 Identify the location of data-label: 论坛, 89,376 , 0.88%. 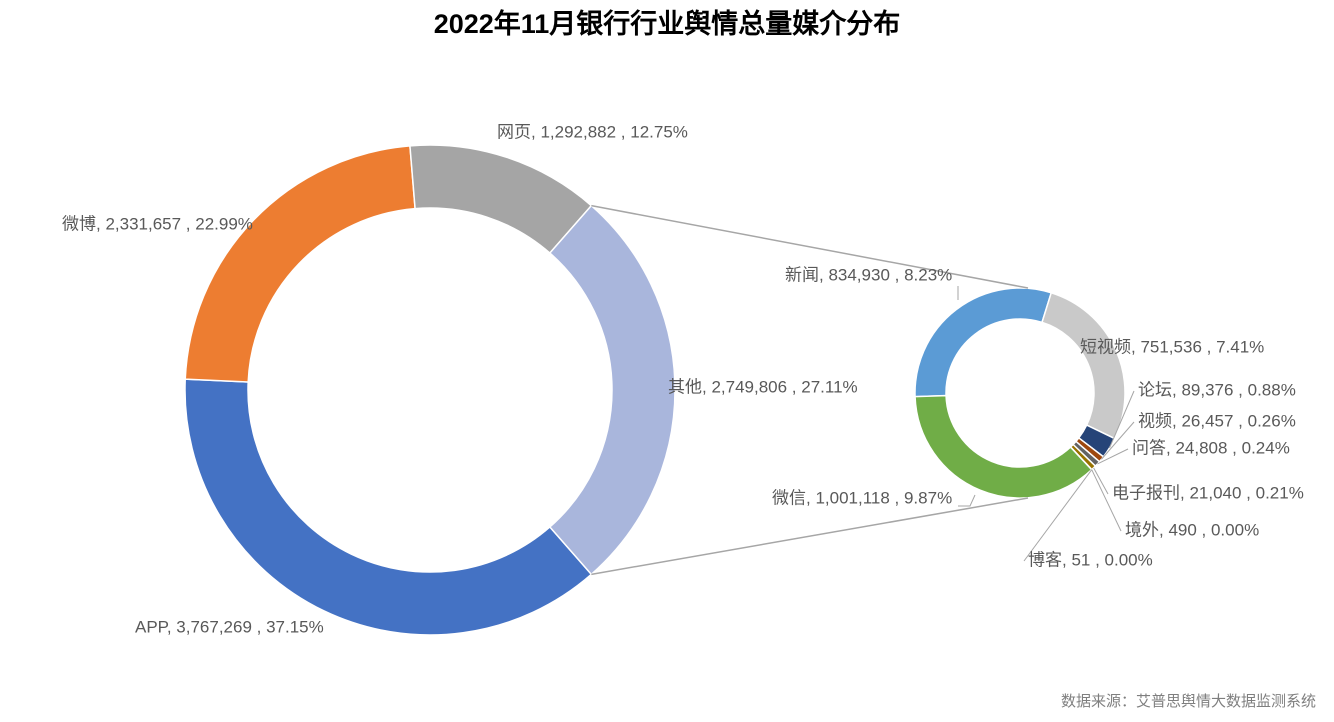
(1217, 389).